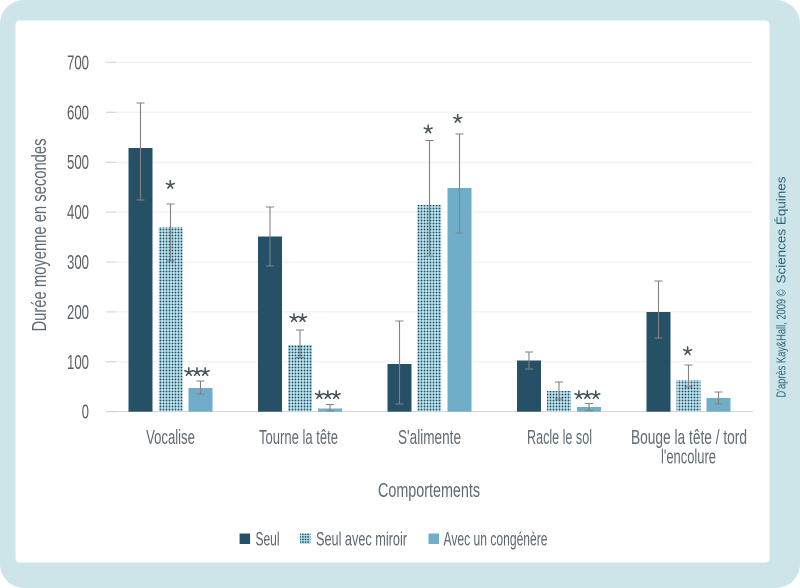  I want to click on svg-text: Durée moyenne en secondes, so click(39, 235).